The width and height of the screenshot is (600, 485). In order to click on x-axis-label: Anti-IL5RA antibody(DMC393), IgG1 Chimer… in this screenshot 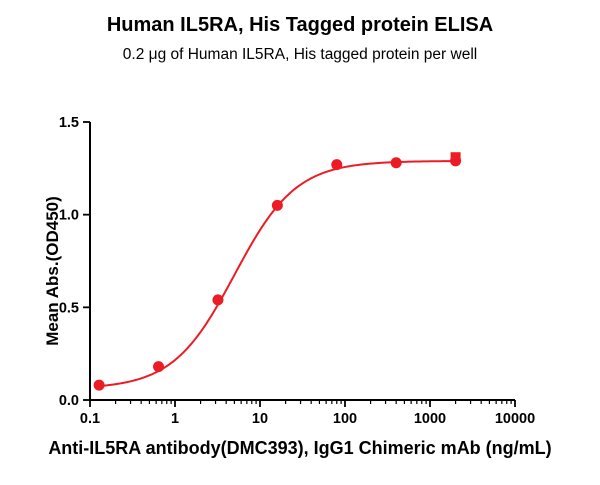, I will do `click(300, 448)`.